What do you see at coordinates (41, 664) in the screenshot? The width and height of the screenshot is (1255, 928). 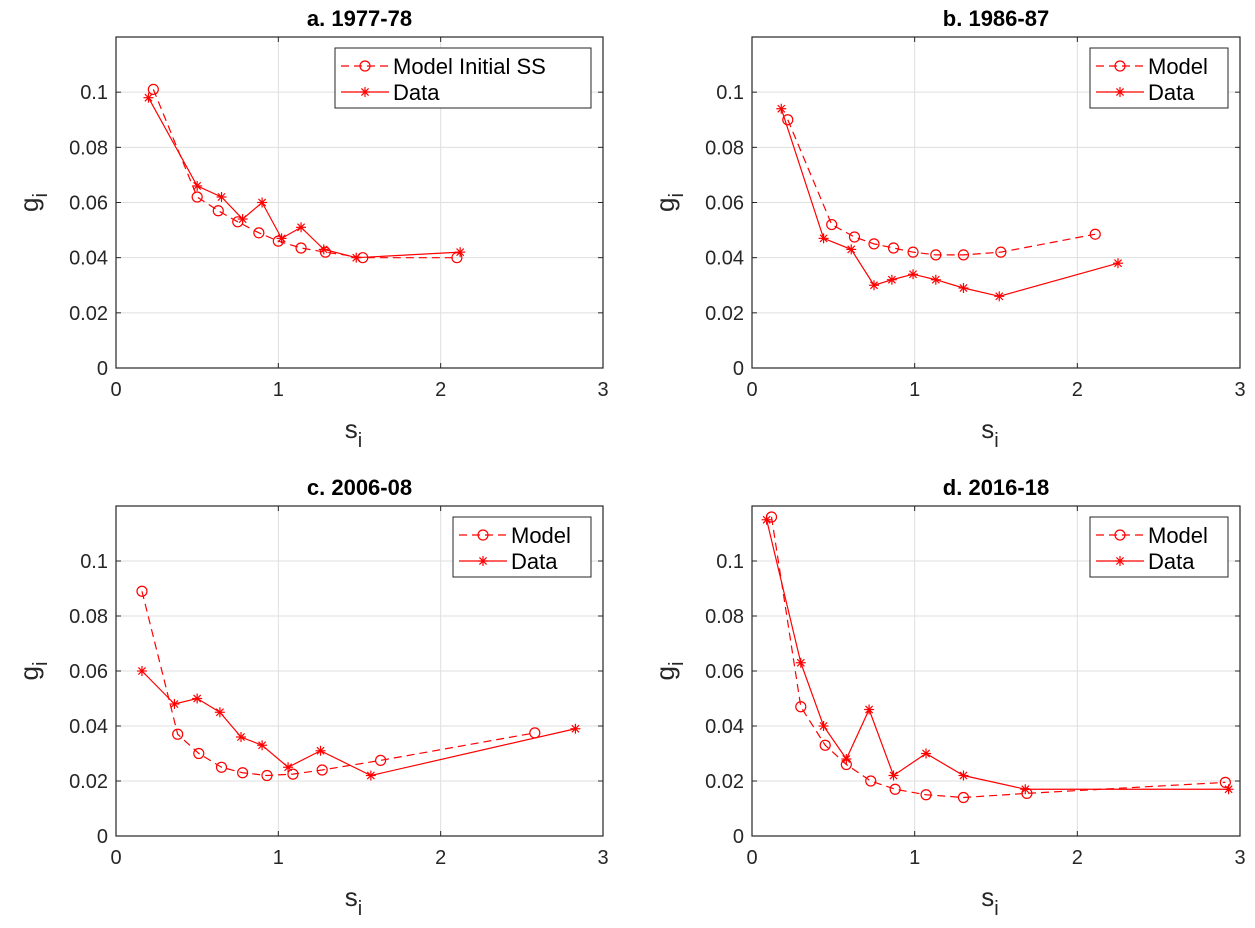 I see `y-axis-label-subscript: i` at bounding box center [41, 664].